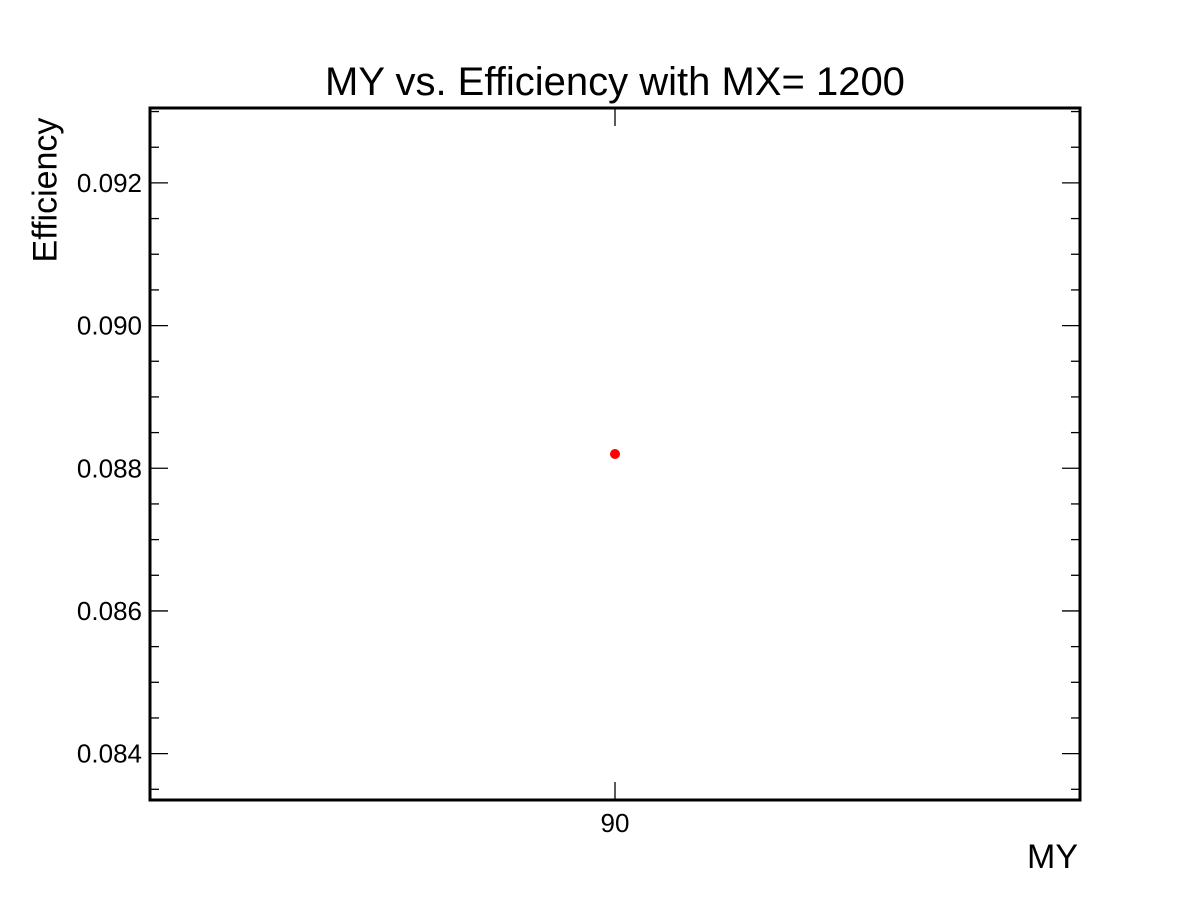  I want to click on data-points, so click(615, 454).